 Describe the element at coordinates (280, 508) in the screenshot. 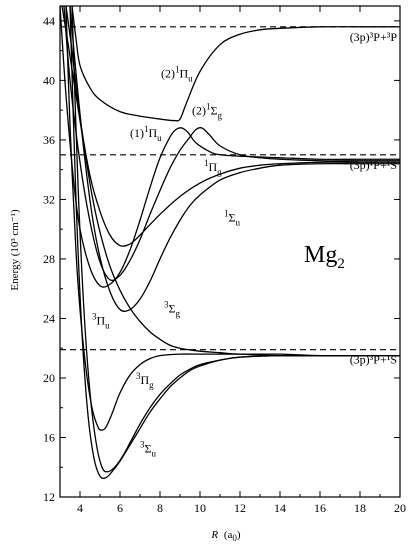

I see `x-tick-label: 14` at that location.